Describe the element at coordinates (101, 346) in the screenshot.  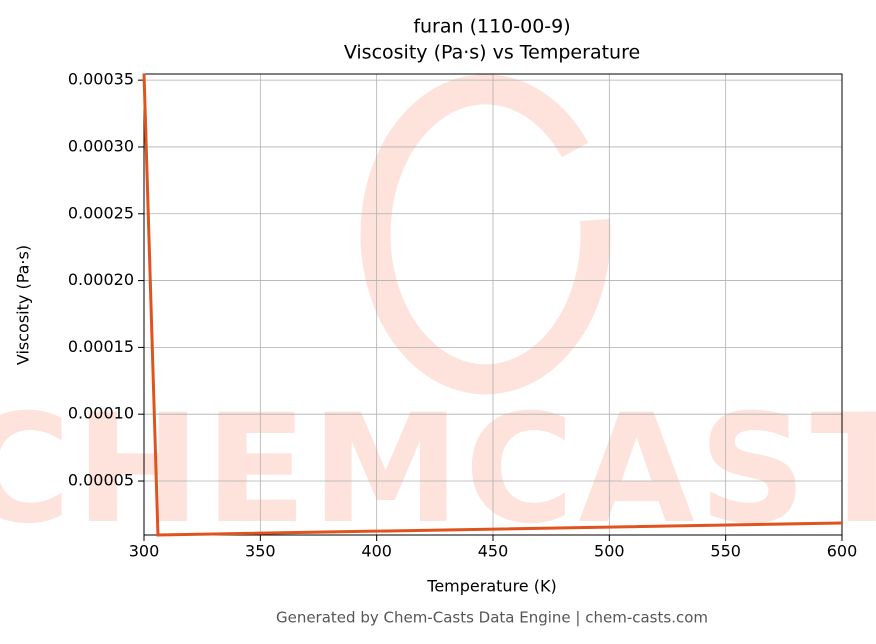
I see `y-tick-label: 0.00015` at that location.